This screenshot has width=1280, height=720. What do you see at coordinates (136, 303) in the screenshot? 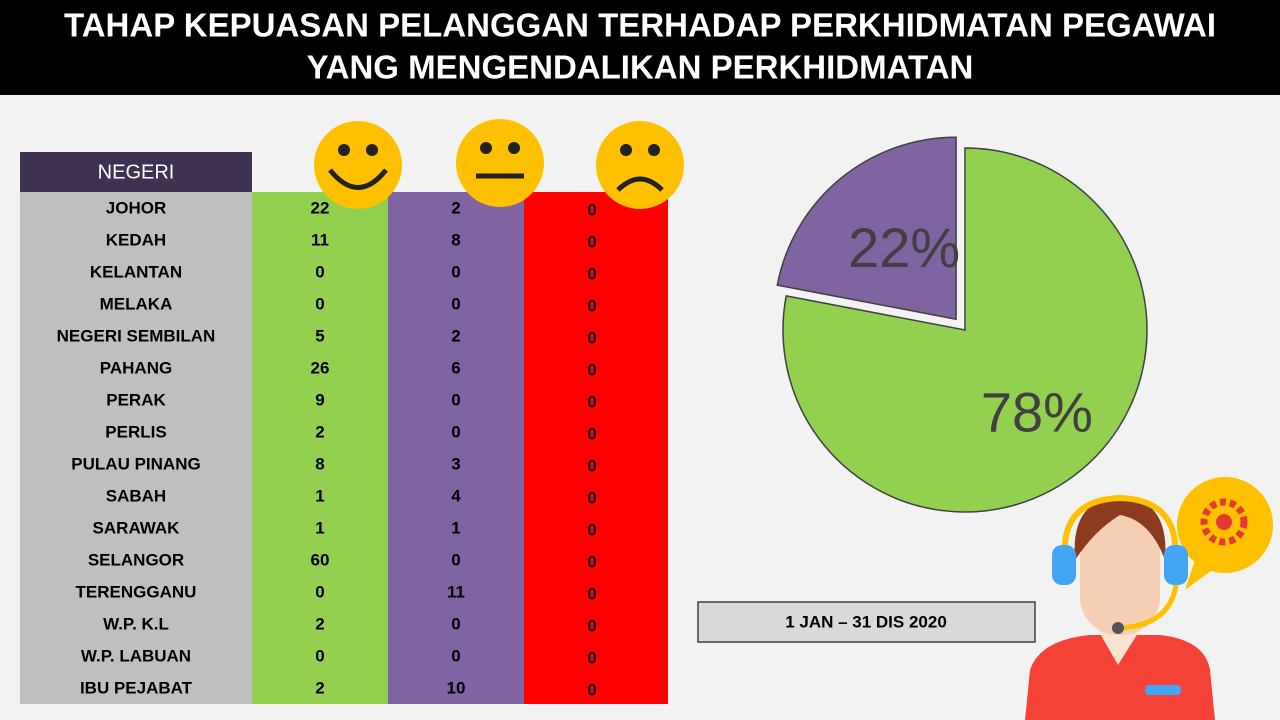
I see `state-name: MELAKA` at bounding box center [136, 303].